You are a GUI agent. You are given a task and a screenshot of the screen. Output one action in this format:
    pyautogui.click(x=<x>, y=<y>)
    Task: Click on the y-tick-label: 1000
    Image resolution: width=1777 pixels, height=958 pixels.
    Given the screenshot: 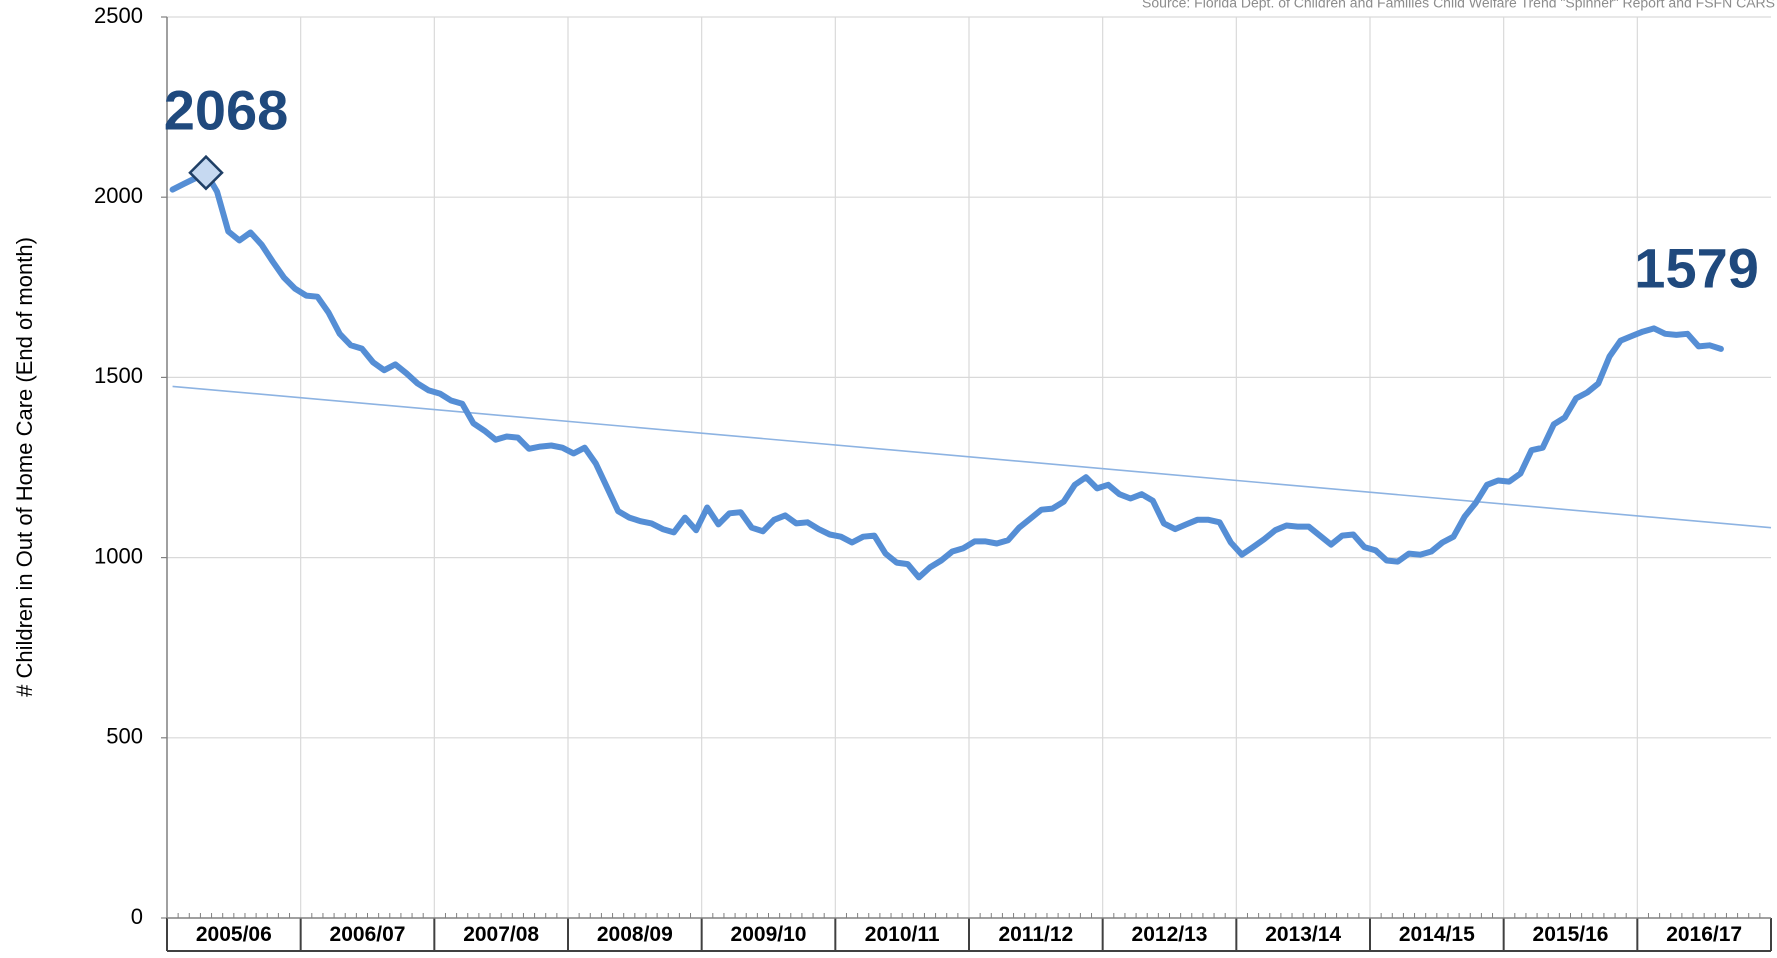 What is the action you would take?
    pyautogui.click(x=118, y=555)
    